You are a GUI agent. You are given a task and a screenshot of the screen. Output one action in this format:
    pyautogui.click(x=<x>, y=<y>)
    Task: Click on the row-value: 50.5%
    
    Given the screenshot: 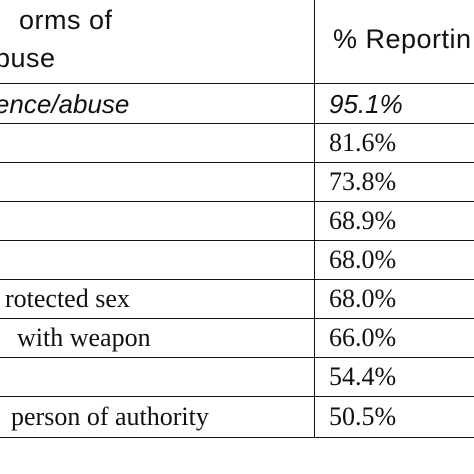 What is the action you would take?
    pyautogui.click(x=394, y=417)
    